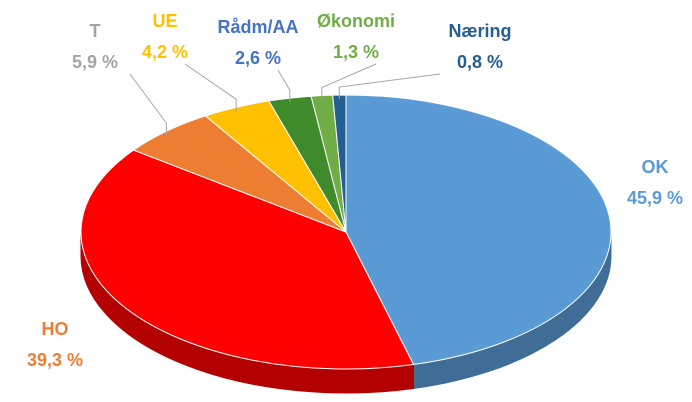 The width and height of the screenshot is (692, 402). What do you see at coordinates (480, 31) in the screenshot?
I see `slice-label: Næring` at bounding box center [480, 31].